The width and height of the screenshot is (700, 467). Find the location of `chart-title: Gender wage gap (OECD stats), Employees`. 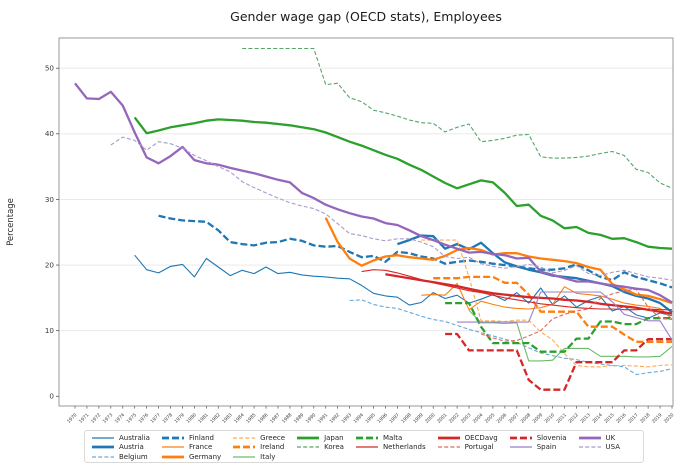

chart-title: Gender wage gap (OECD stats), Employees is located at coordinates (366, 16).